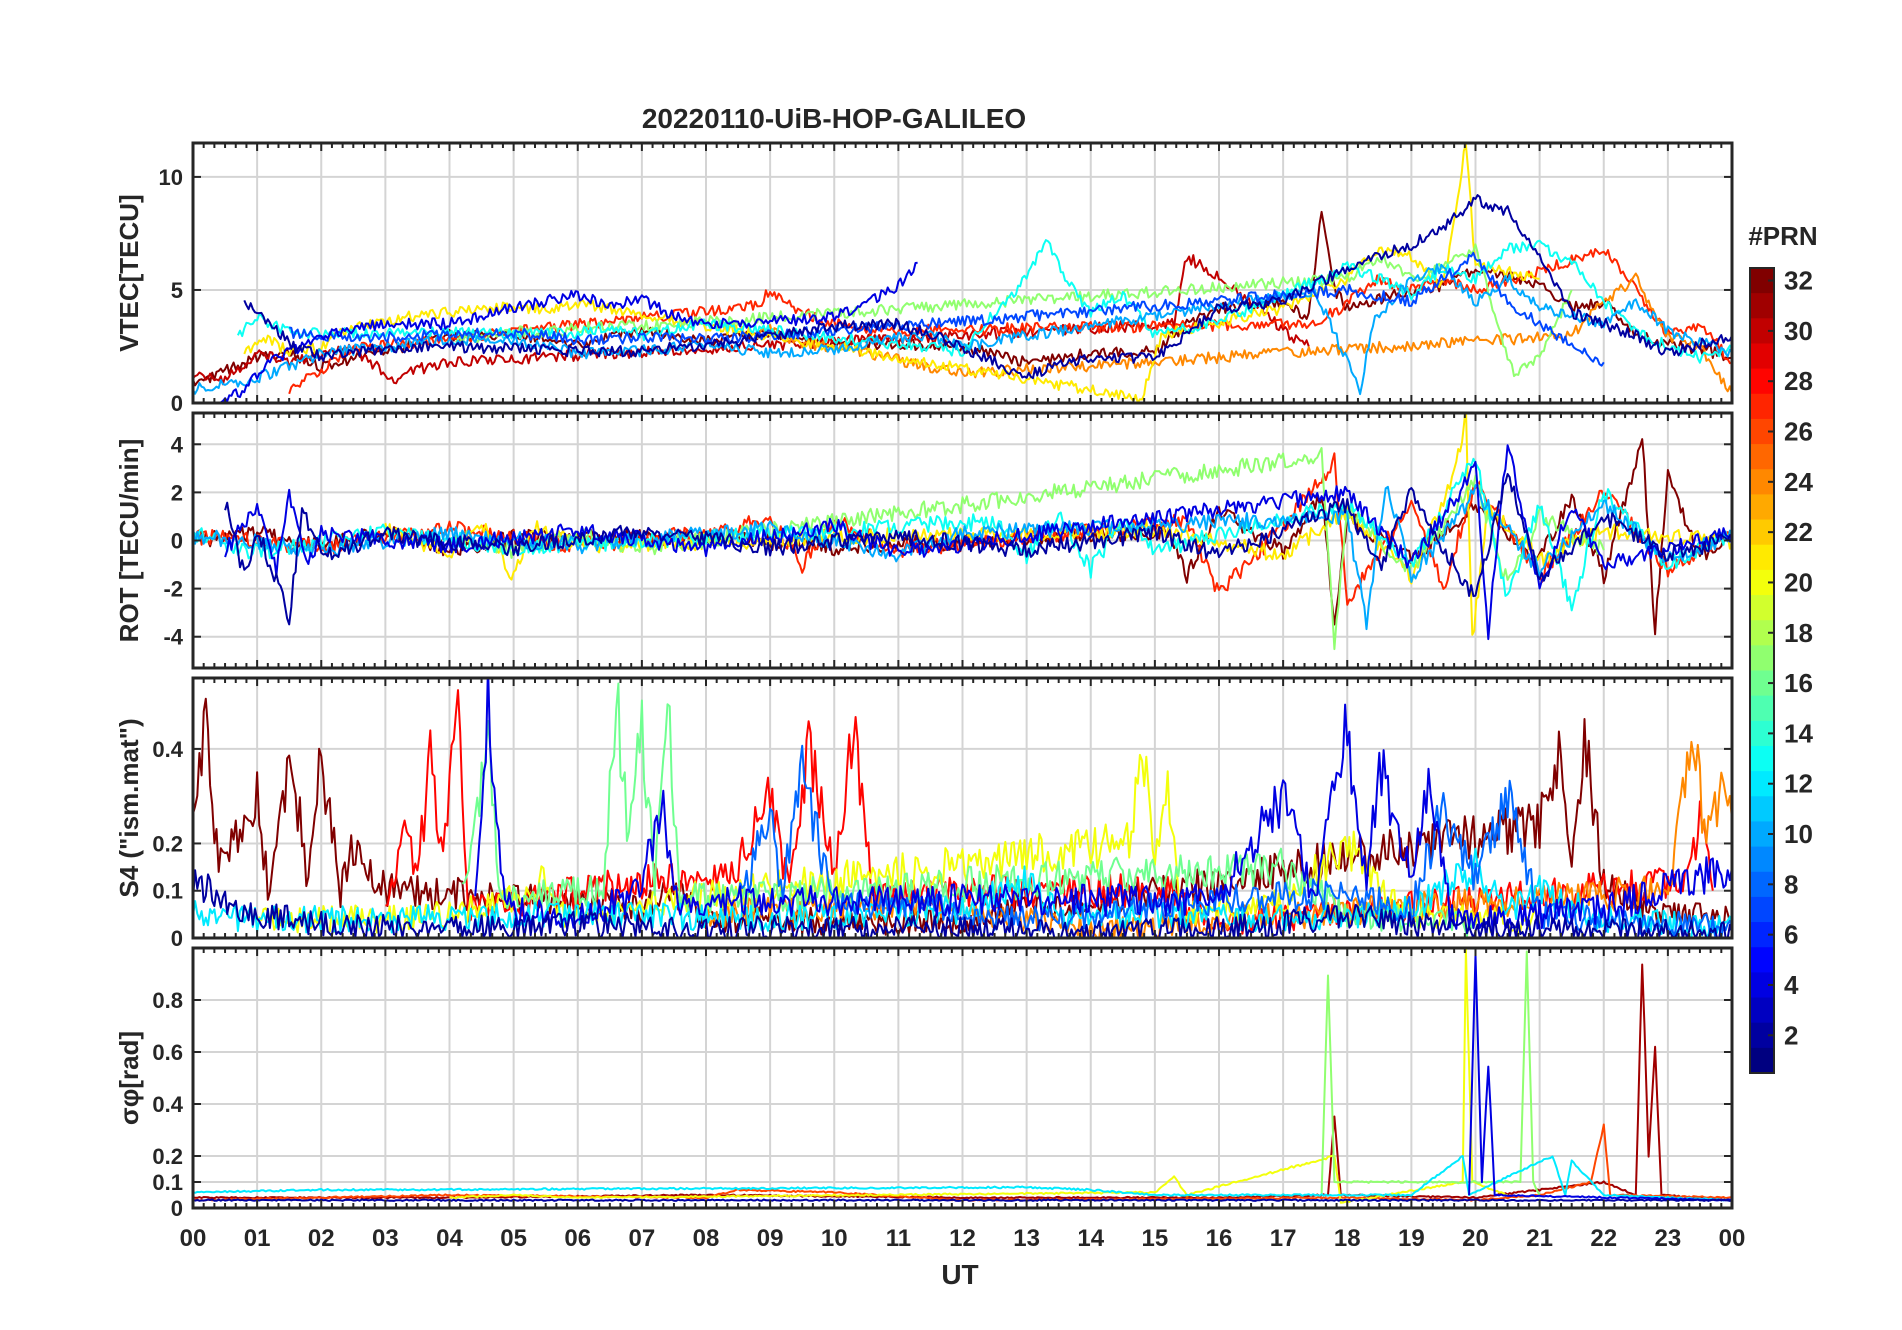  I want to click on chart-title: 20220110-UiB-HOP-GALILEO, so click(834, 118).